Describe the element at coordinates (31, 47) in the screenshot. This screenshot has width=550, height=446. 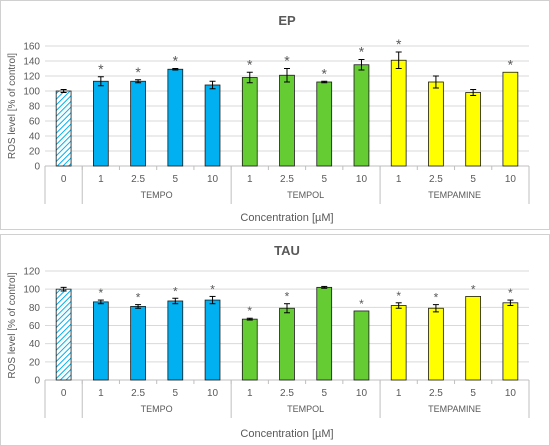
I see `y-tick-label: 160` at that location.